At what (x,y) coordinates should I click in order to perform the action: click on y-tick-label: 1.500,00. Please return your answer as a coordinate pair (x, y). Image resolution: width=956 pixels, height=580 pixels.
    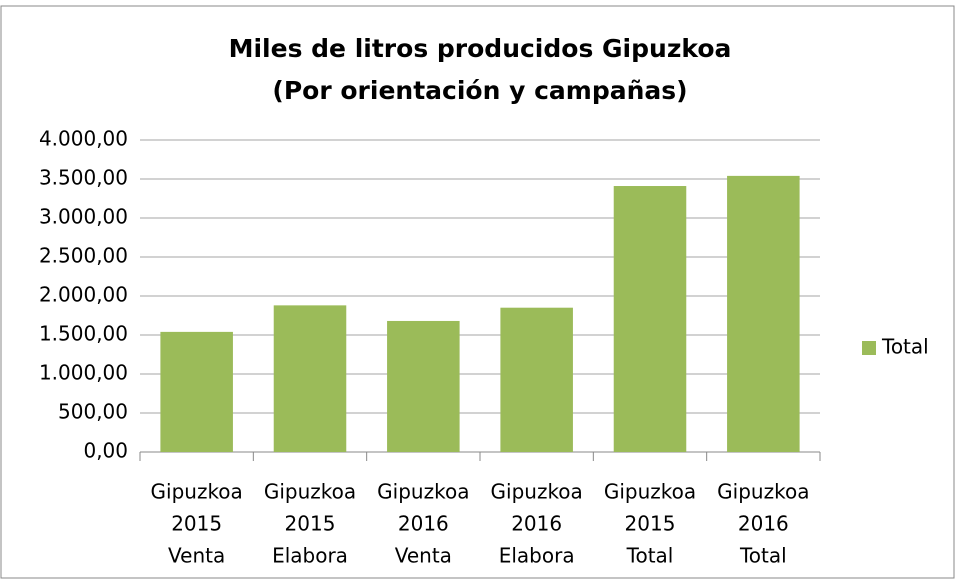
    Looking at the image, I should click on (83, 334).